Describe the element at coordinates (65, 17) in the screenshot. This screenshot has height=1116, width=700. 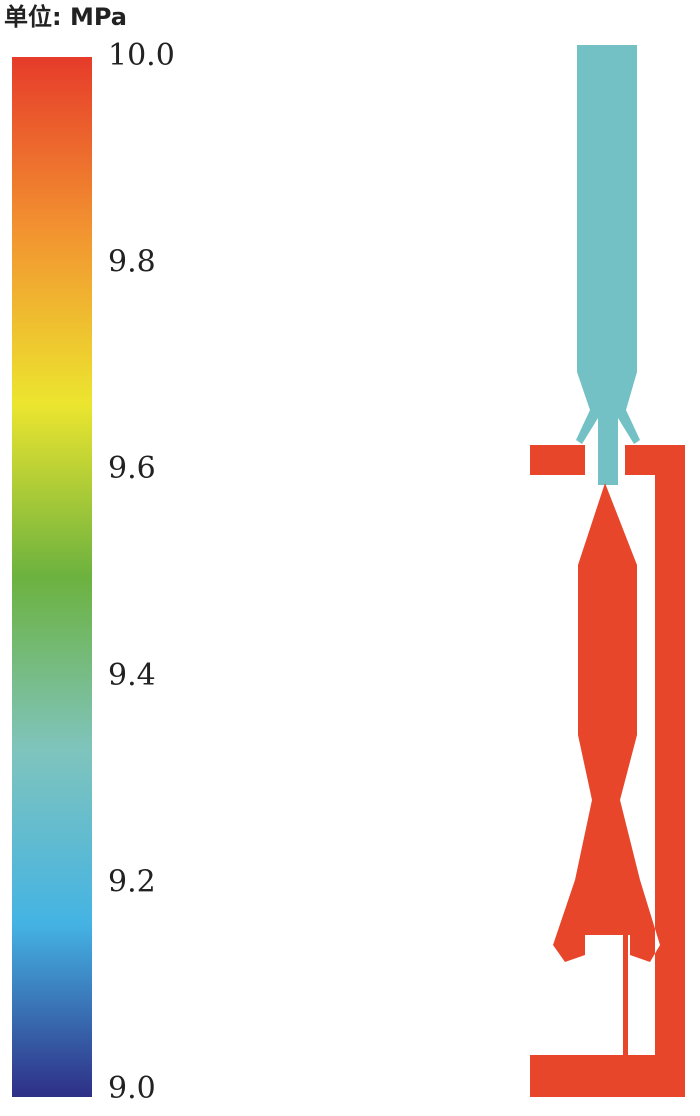
I see `colorbar-title: 单位: MPa` at that location.